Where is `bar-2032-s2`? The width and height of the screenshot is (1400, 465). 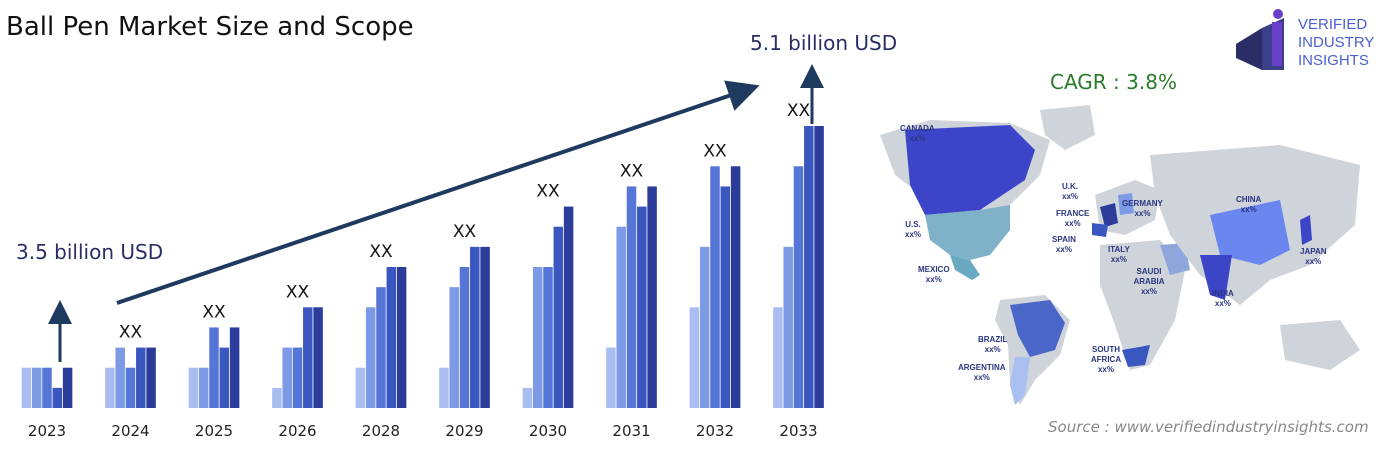 bar-2032-s2 is located at coordinates (704, 327).